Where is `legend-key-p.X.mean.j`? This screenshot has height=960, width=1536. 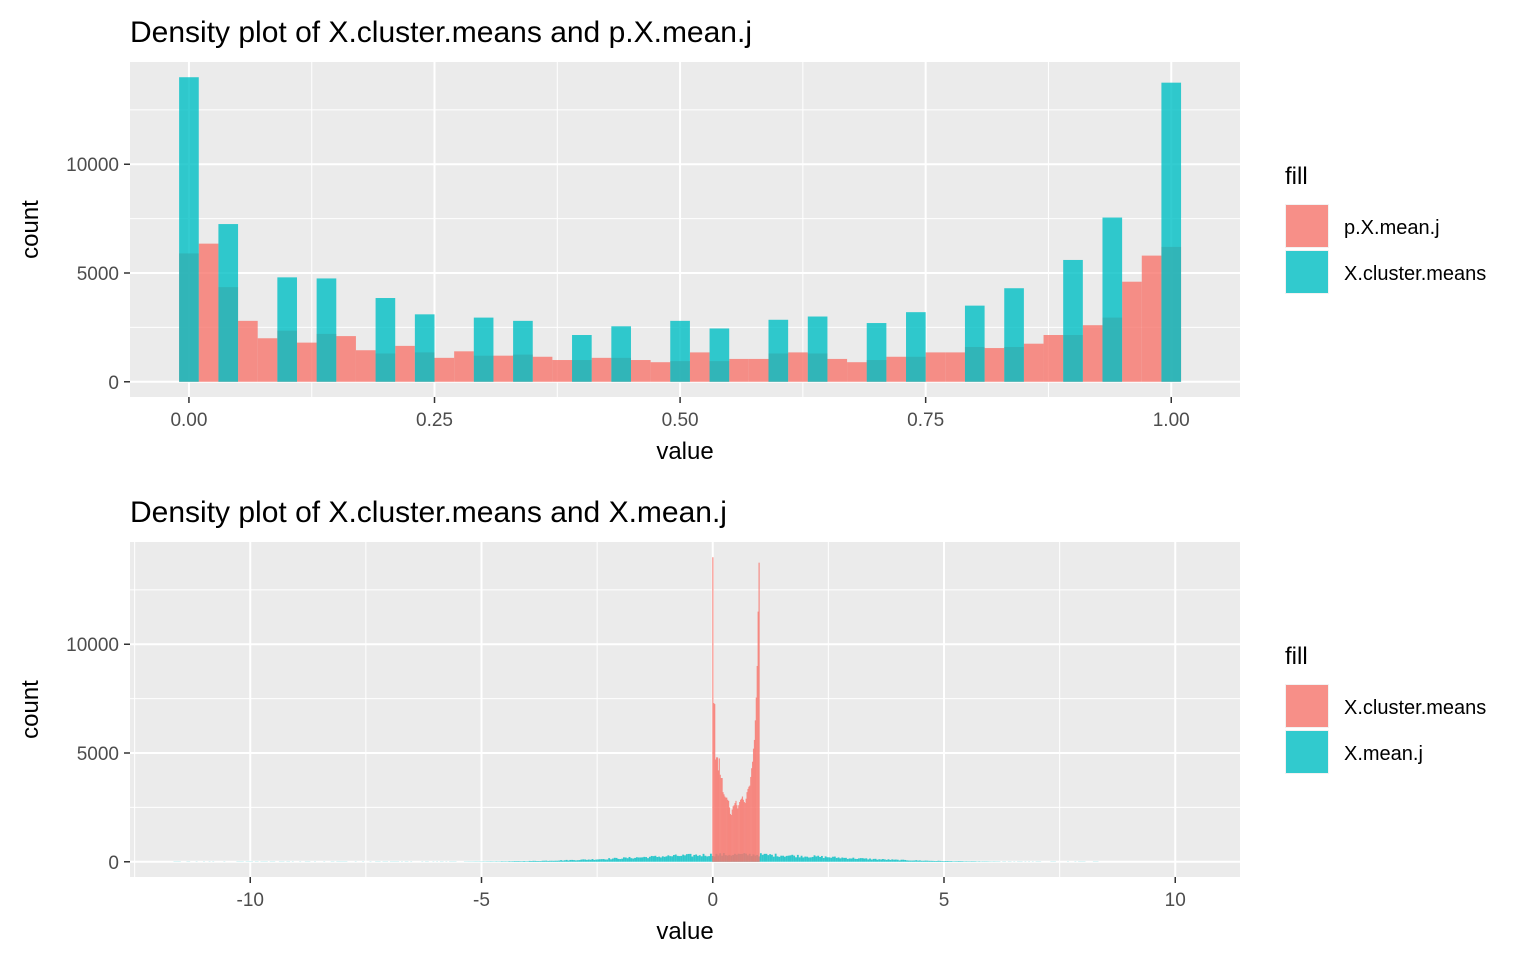 legend-key-p.X.mean.j is located at coordinates (1307, 226).